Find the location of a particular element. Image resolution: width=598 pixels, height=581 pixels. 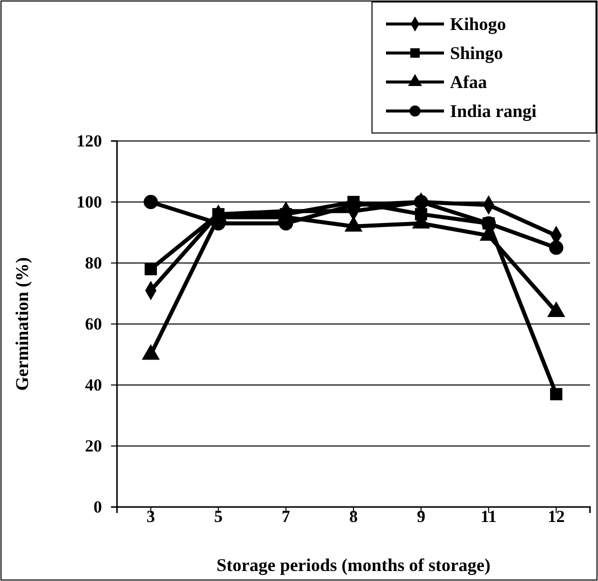

y-tick-label: 0 is located at coordinates (98, 506).